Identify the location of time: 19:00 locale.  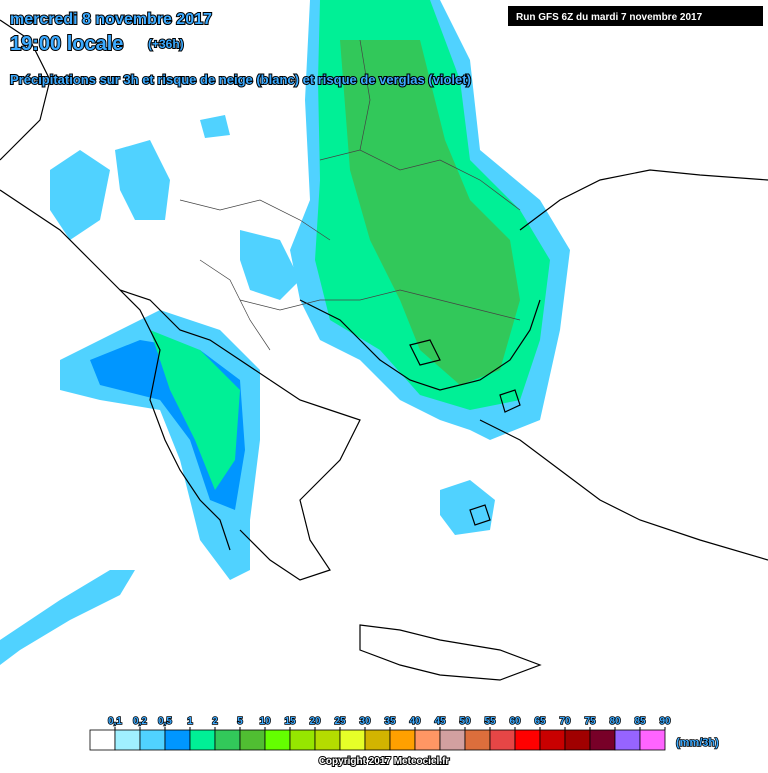
(66, 44).